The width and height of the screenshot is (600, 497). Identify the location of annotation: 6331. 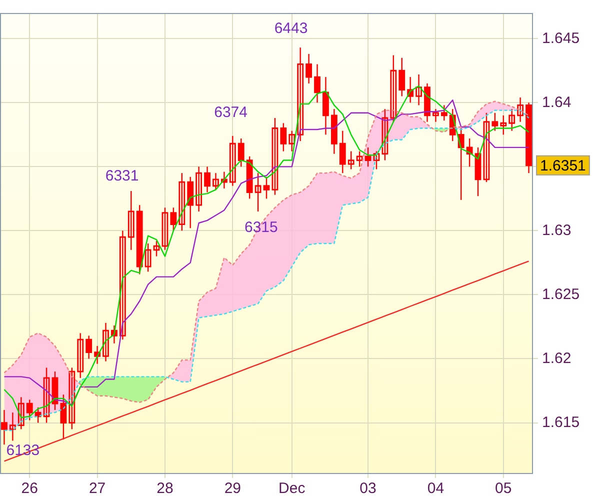
(122, 175).